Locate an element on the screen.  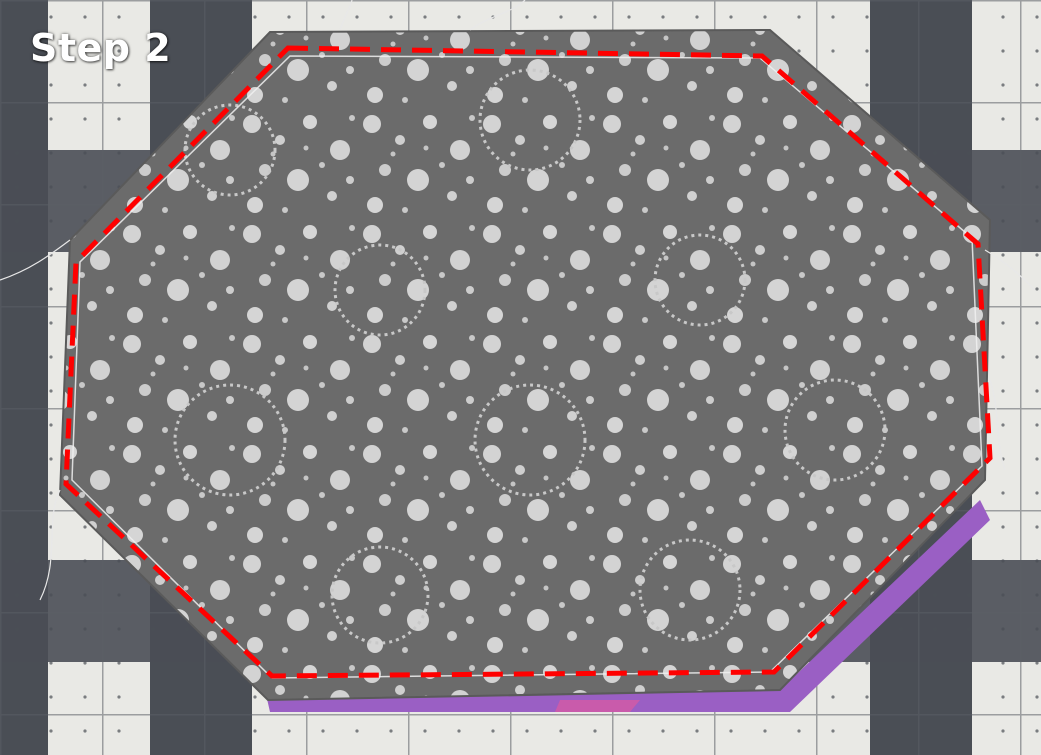
backing-fabric-pink is located at coordinates (597, 706).